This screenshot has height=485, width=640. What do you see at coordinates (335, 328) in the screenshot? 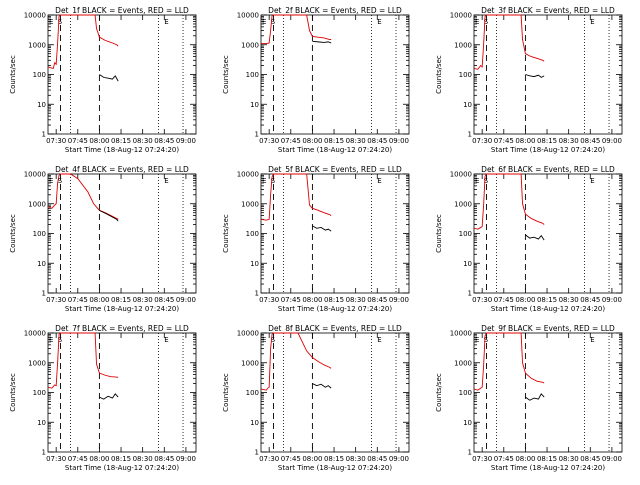
I see `panel-title: Det_8f BLACK = Events, RED = LLD` at bounding box center [335, 328].